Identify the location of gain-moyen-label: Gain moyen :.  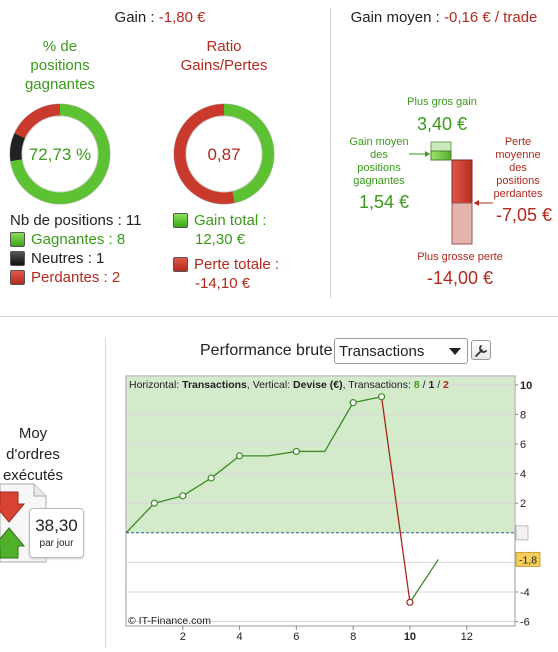
(395, 17).